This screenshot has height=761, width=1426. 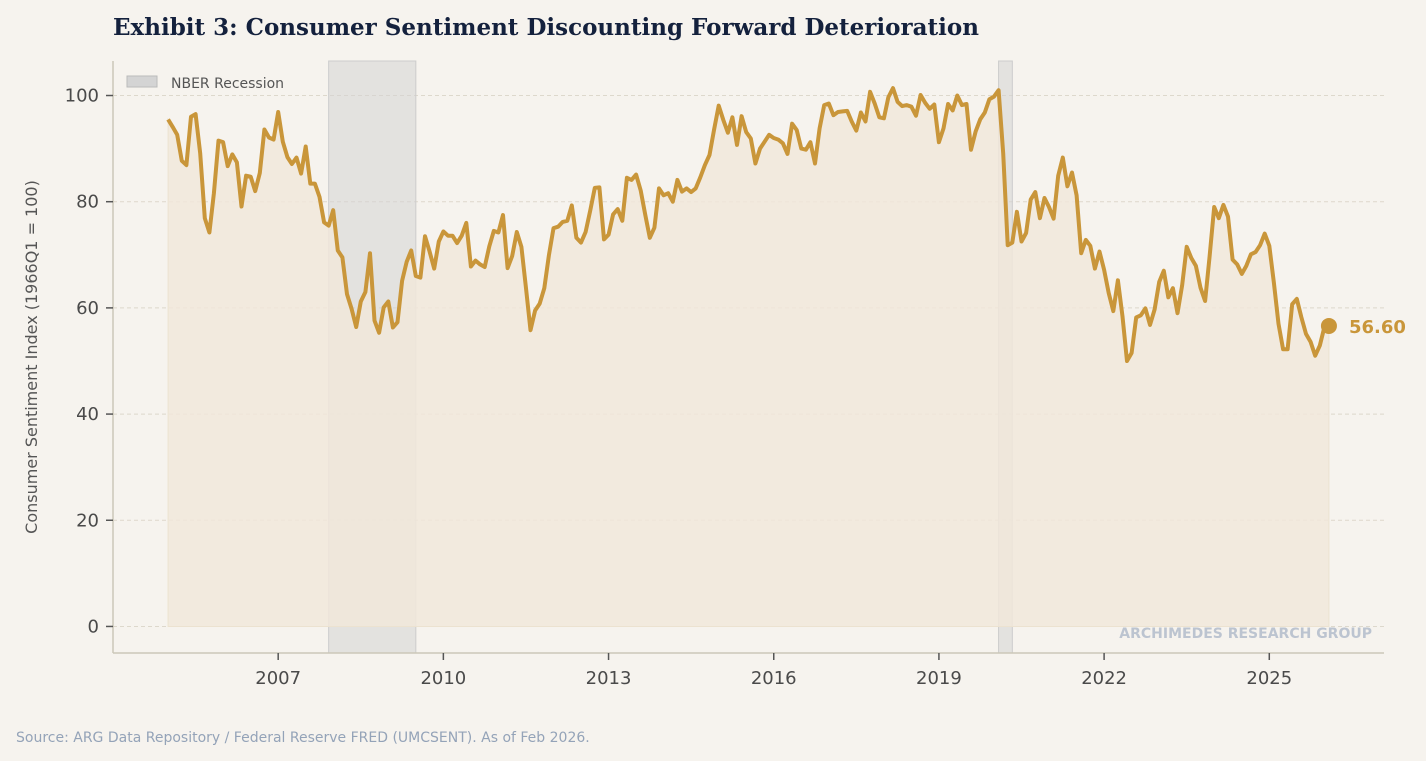 What do you see at coordinates (87, 414) in the screenshot?
I see `y-tick-label: 40` at bounding box center [87, 414].